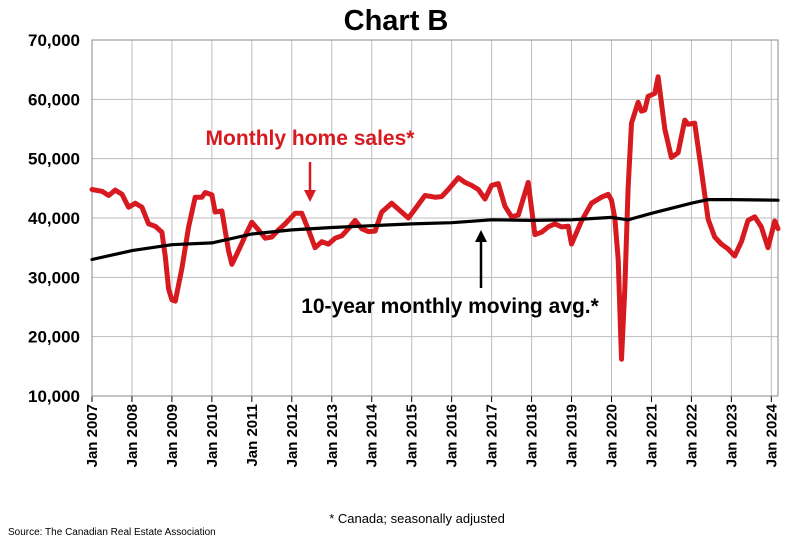 This screenshot has width=792, height=542. Describe the element at coordinates (532, 435) in the screenshot. I see `x-tick-label: Jan 2018` at that location.